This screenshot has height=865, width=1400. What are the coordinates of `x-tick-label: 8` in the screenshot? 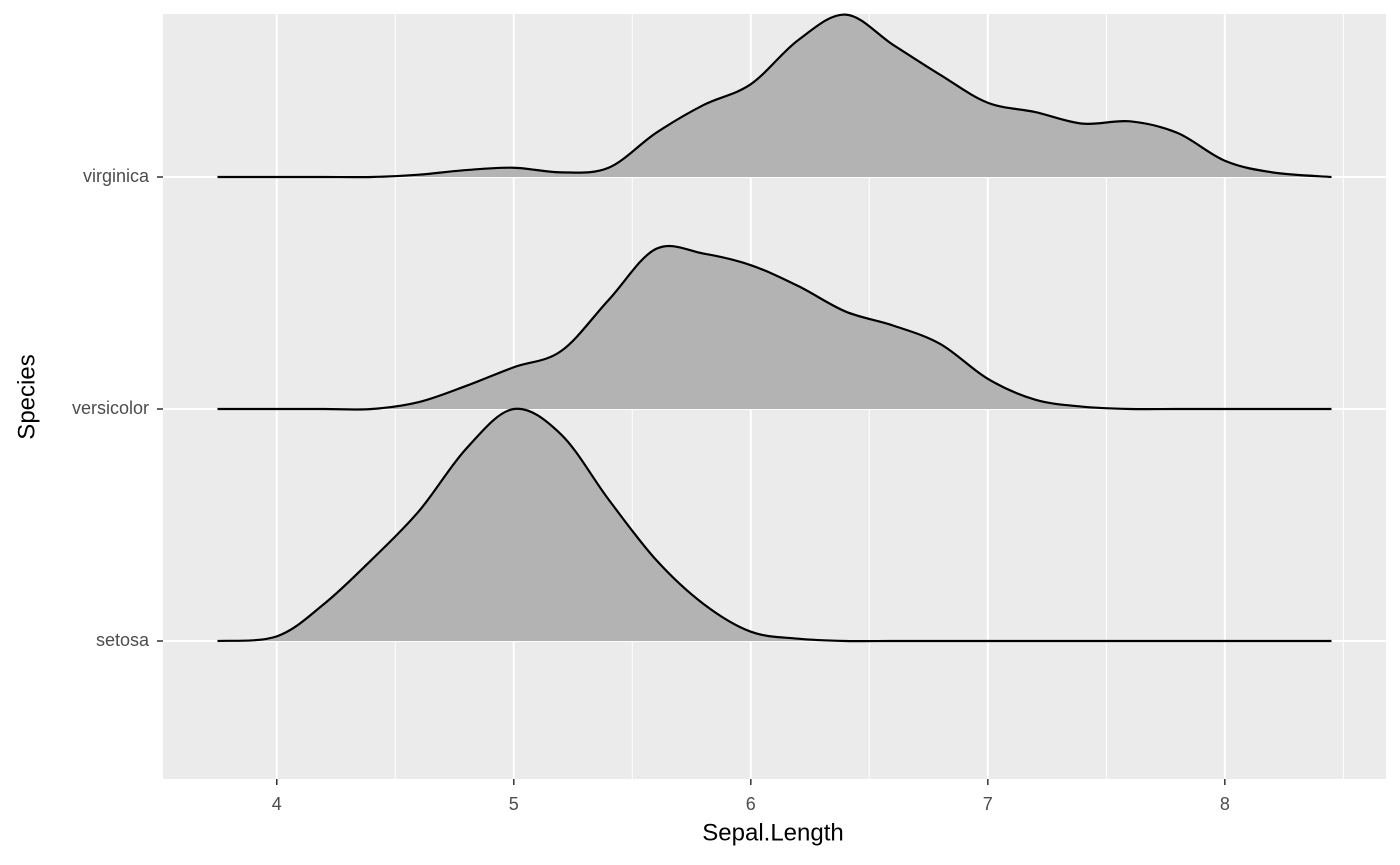 It's located at (1225, 804).